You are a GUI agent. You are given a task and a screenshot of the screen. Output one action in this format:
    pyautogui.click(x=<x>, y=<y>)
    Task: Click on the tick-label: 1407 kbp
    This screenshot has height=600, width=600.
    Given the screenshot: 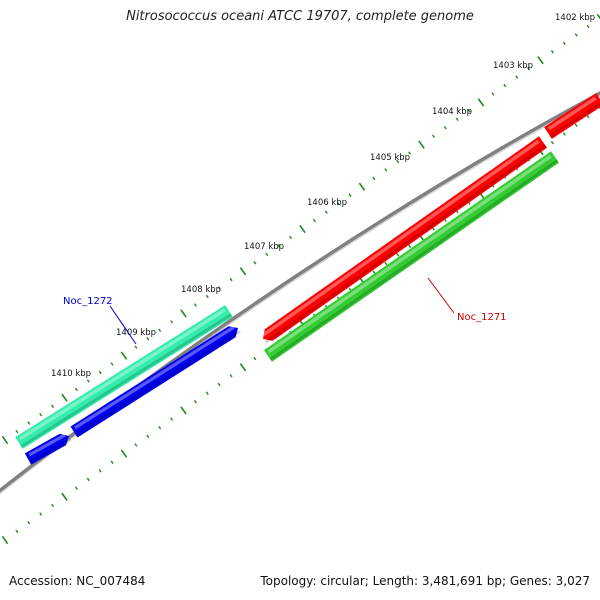 What is the action you would take?
    pyautogui.click(x=264, y=247)
    